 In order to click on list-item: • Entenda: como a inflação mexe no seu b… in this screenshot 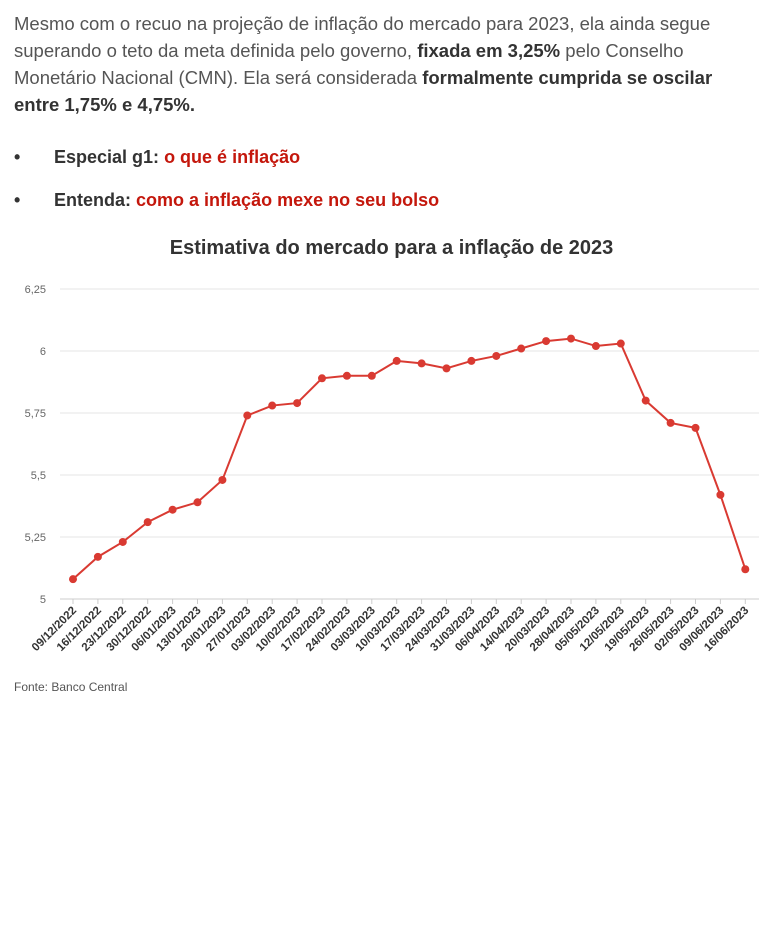, I will do `click(384, 208)`.